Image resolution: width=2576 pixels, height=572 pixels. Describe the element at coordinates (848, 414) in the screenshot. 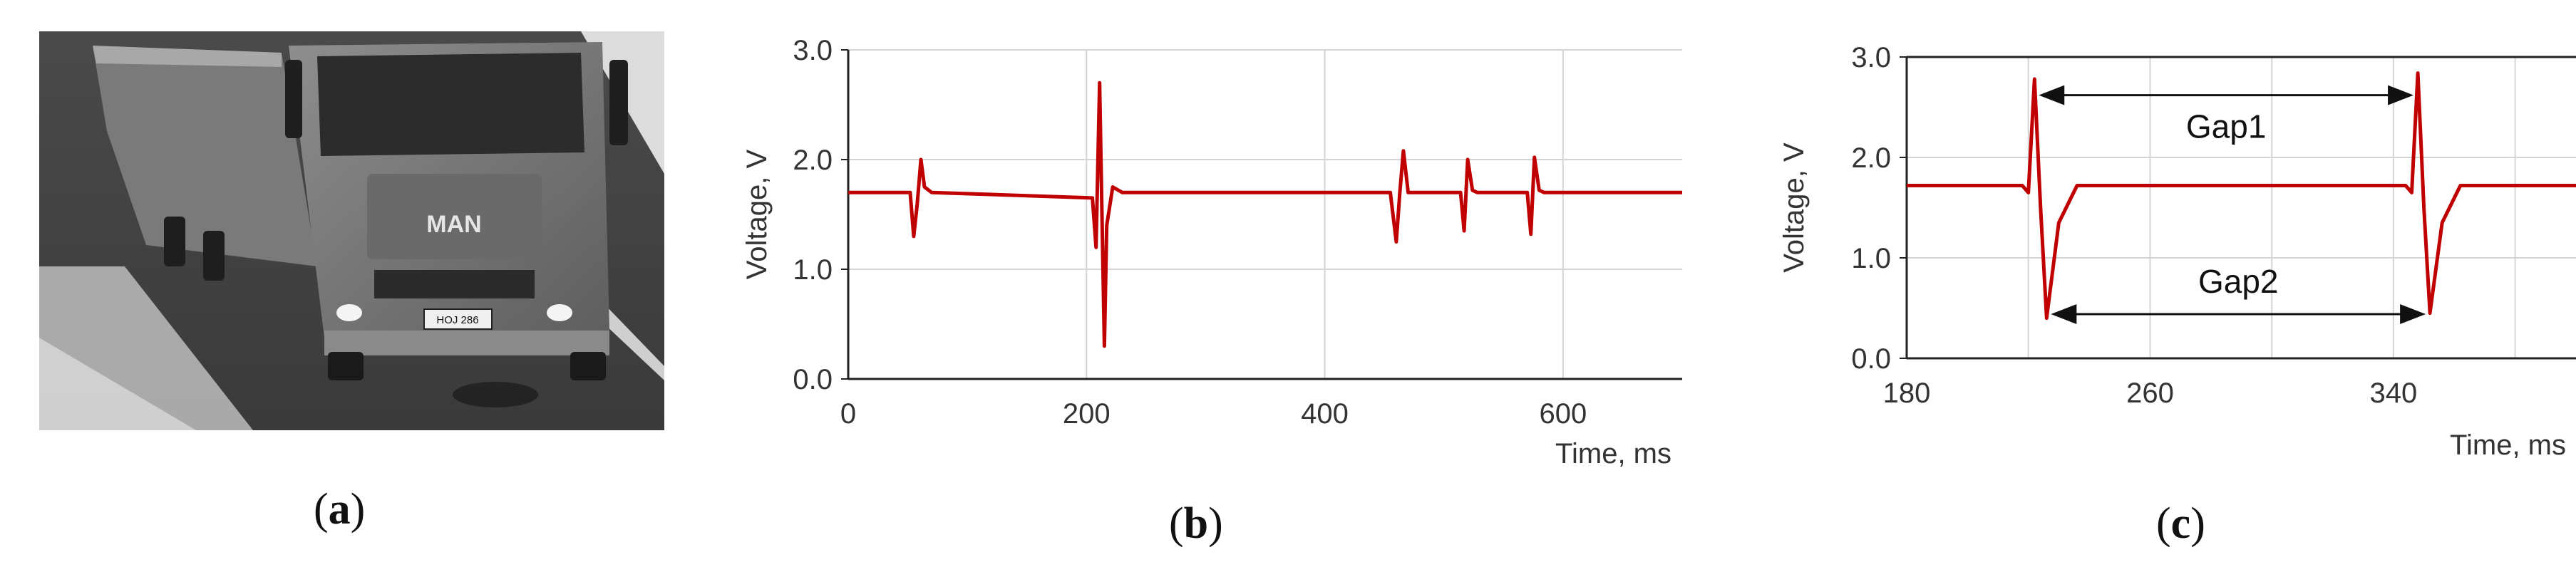

I see `x-tick-label: 0` at that location.